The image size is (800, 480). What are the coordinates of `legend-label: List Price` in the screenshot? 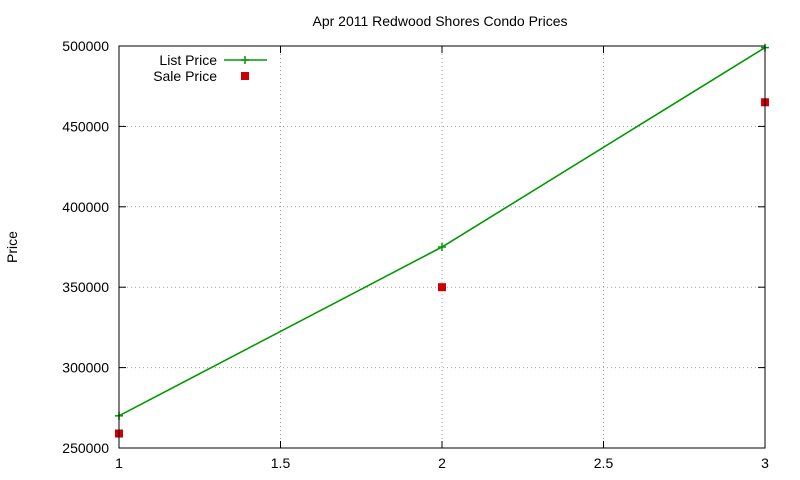 It's located at (188, 60).